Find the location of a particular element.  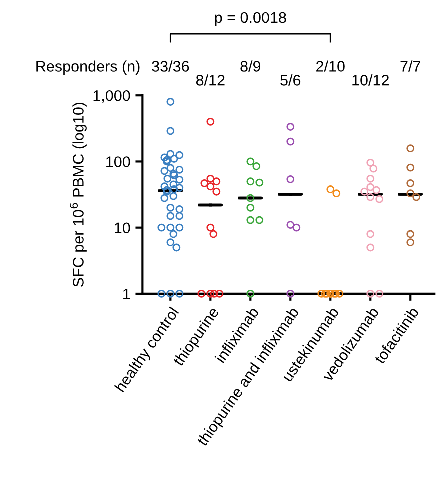

text: Responders (n) is located at coordinates (88, 67).